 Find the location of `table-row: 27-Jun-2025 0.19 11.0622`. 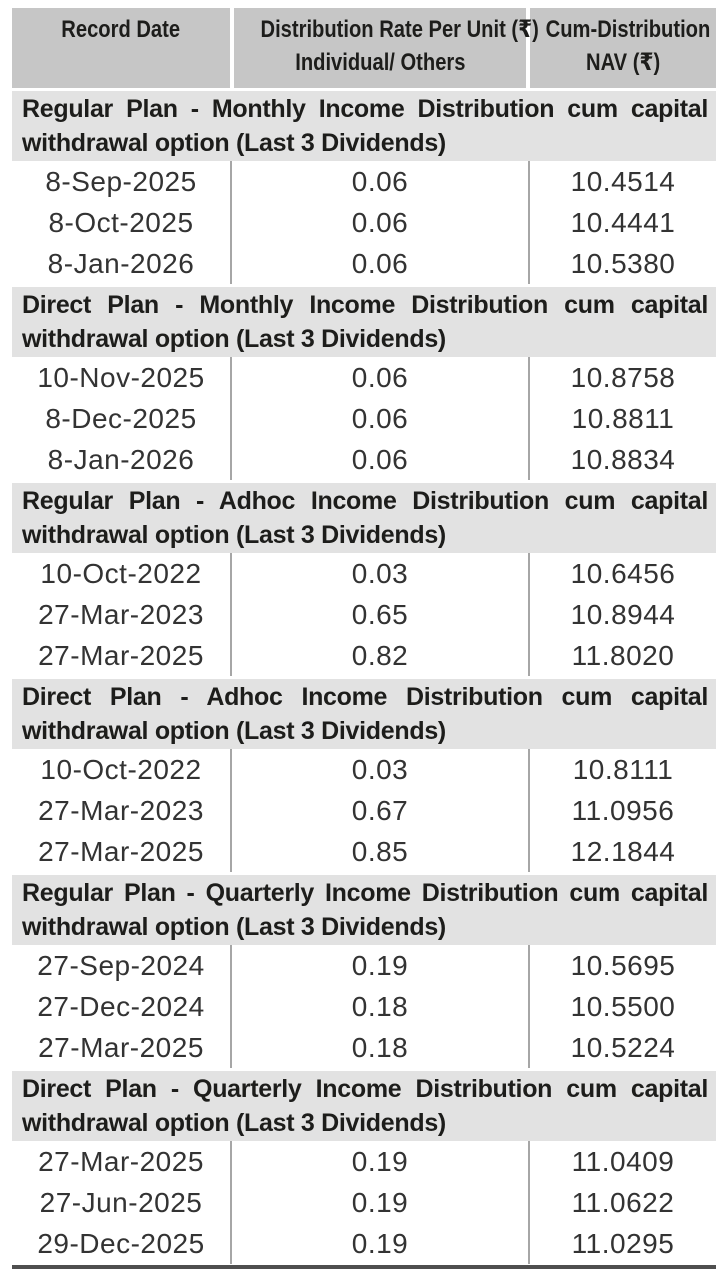

table-row: 27-Jun-2025 0.19 11.0622 is located at coordinates (364, 1202).